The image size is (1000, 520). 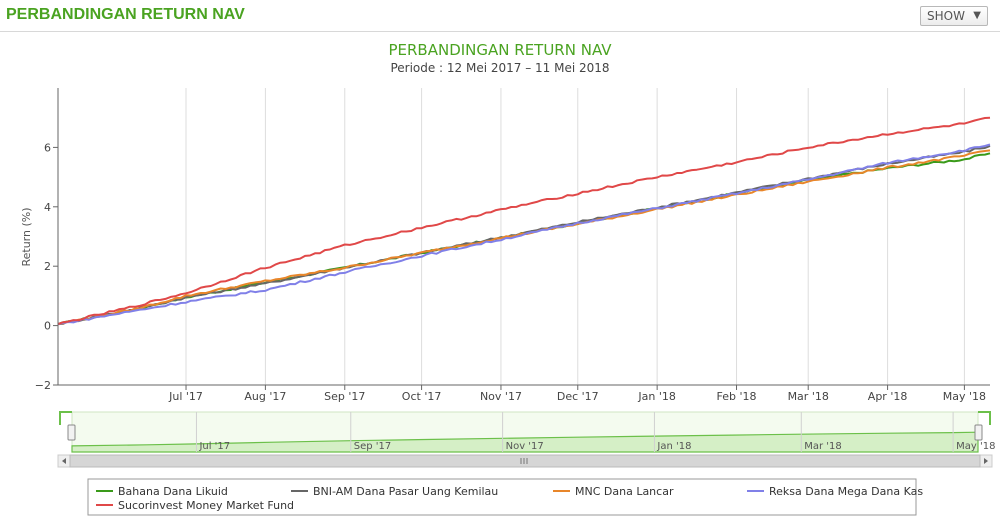 What do you see at coordinates (43, 385) in the screenshot?
I see `y-tick-label: −2` at bounding box center [43, 385].